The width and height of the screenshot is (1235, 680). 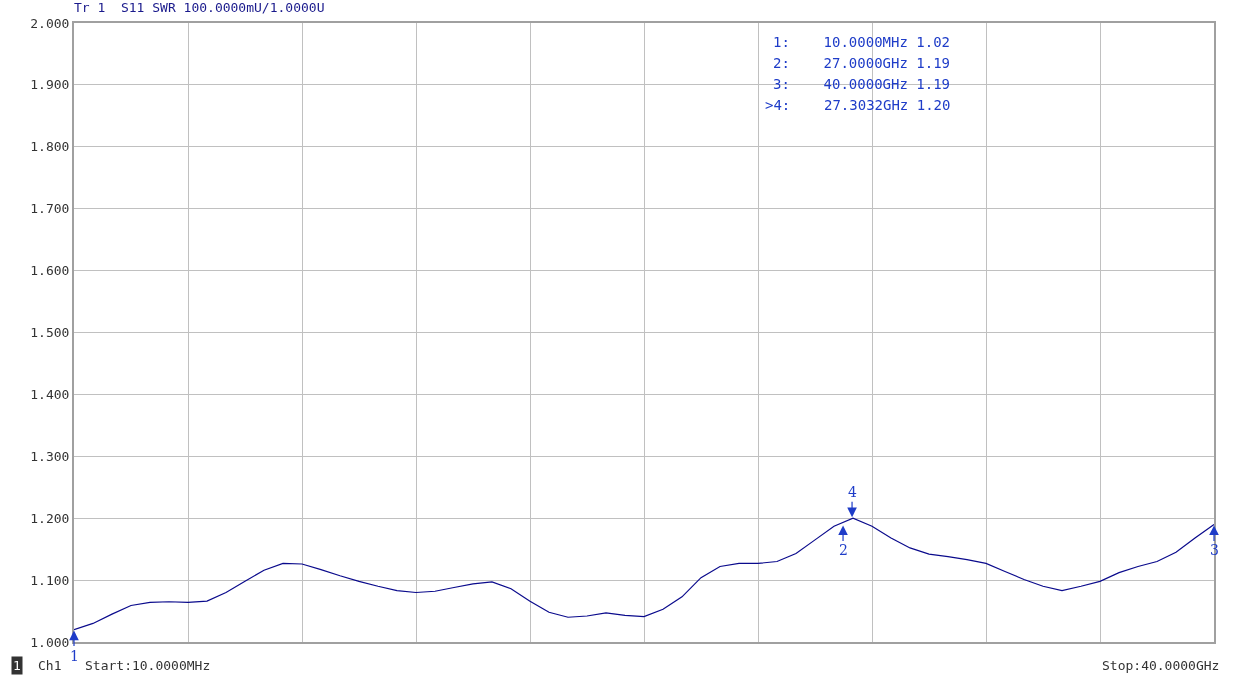 I want to click on y-tick-label: 1.800, so click(x=50, y=147).